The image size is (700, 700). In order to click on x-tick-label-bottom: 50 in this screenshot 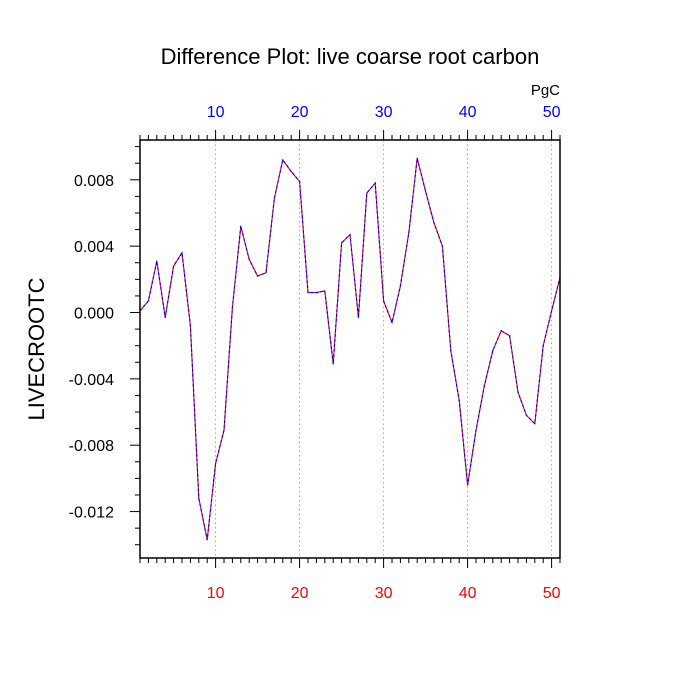, I will do `click(552, 593)`.